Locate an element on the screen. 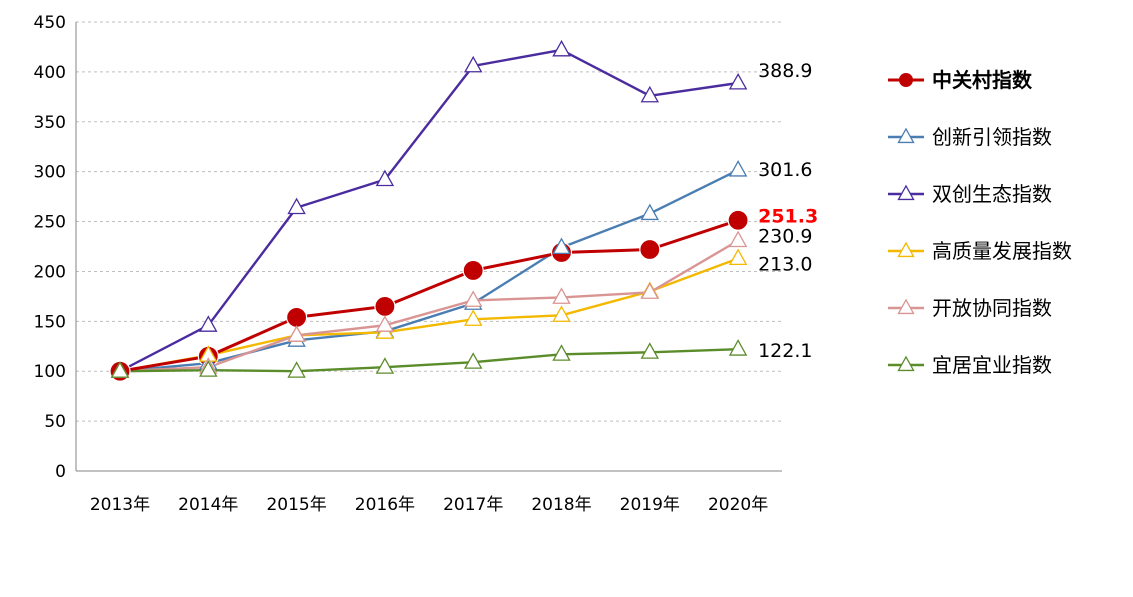 The image size is (1133, 597). end-value-label: 388.9 is located at coordinates (785, 71).